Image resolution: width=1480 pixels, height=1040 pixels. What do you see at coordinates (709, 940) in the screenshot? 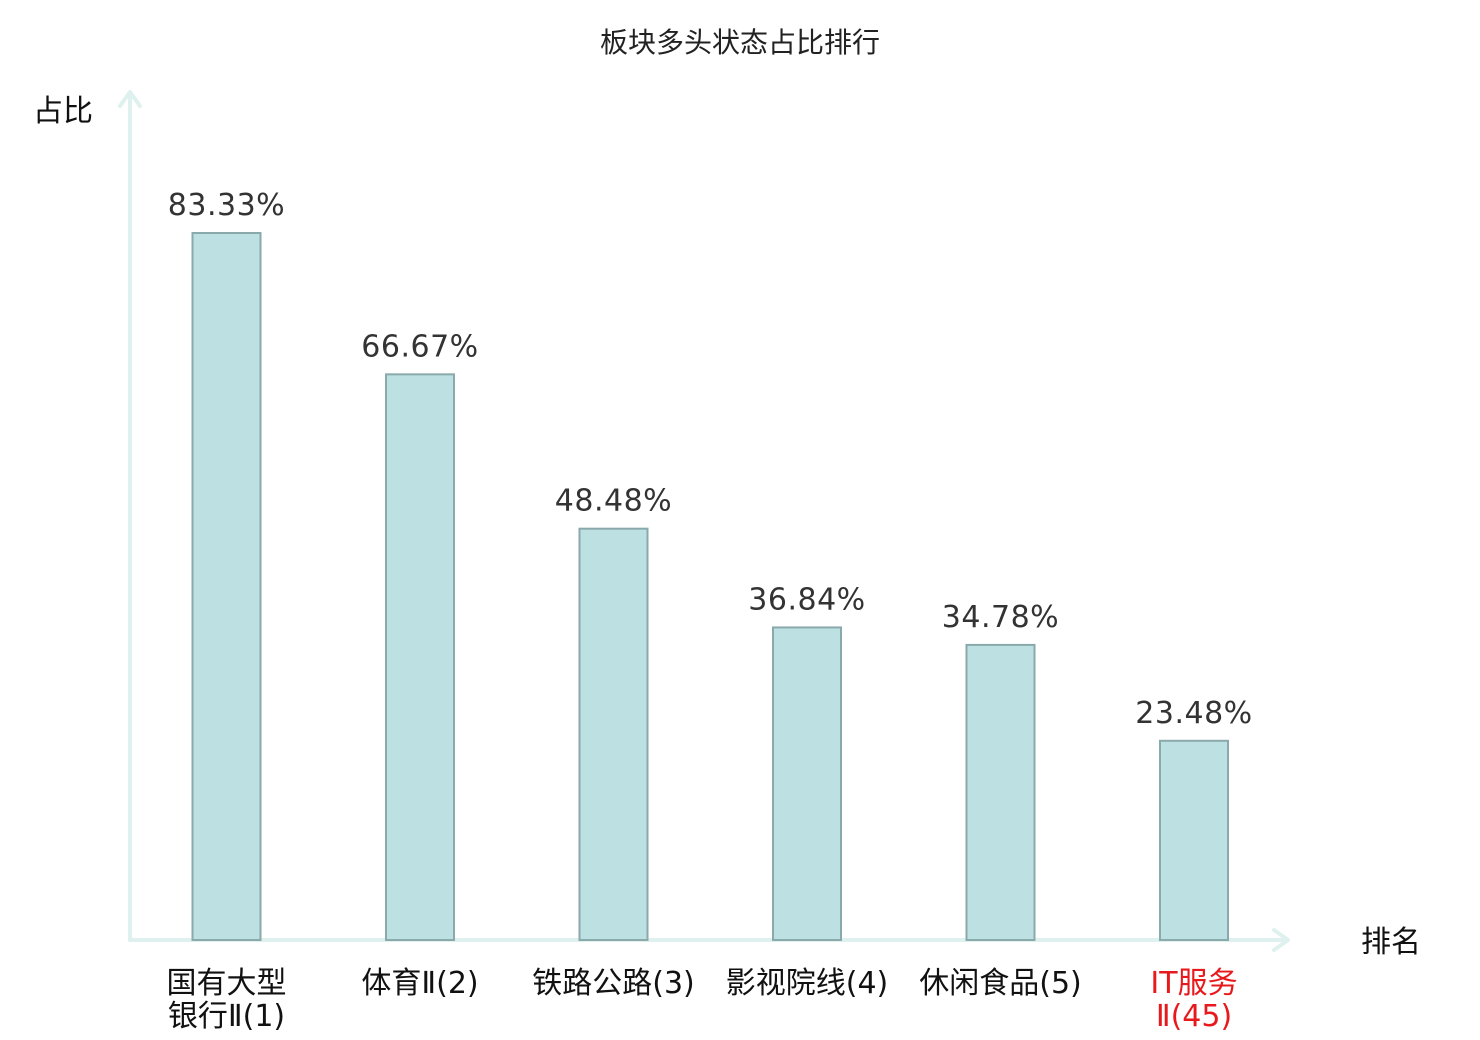
I see `x-axis` at bounding box center [709, 940].